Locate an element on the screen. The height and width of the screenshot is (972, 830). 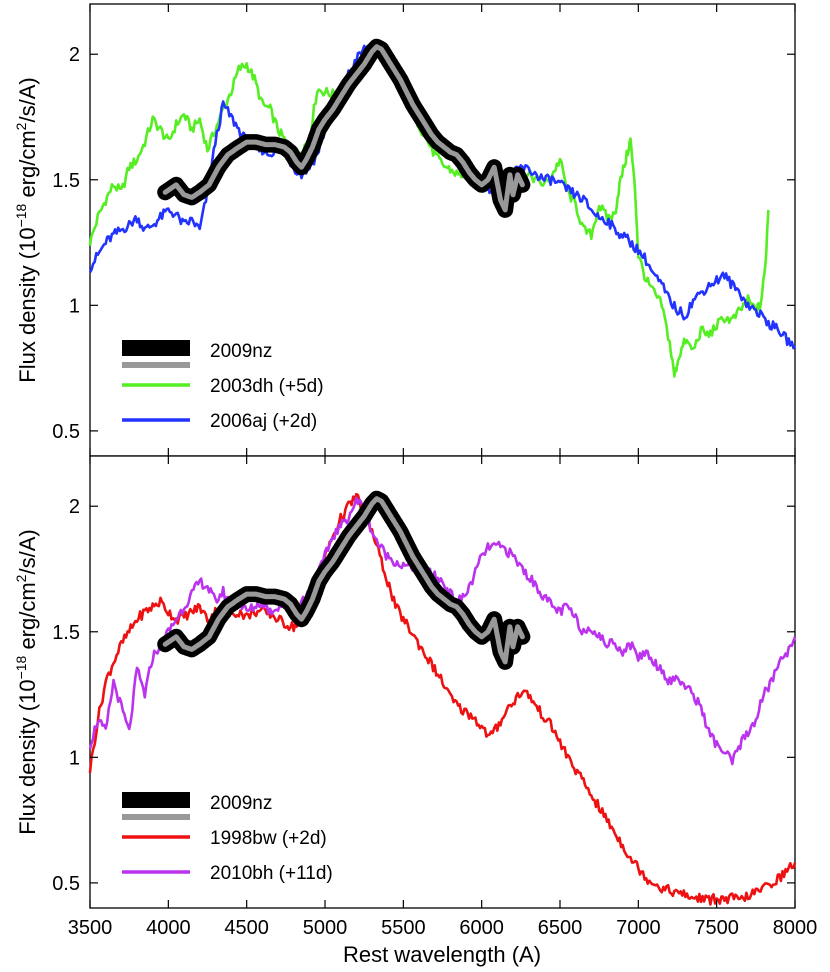
top-legend-label-2009nz: 2009nz is located at coordinates (241, 351).